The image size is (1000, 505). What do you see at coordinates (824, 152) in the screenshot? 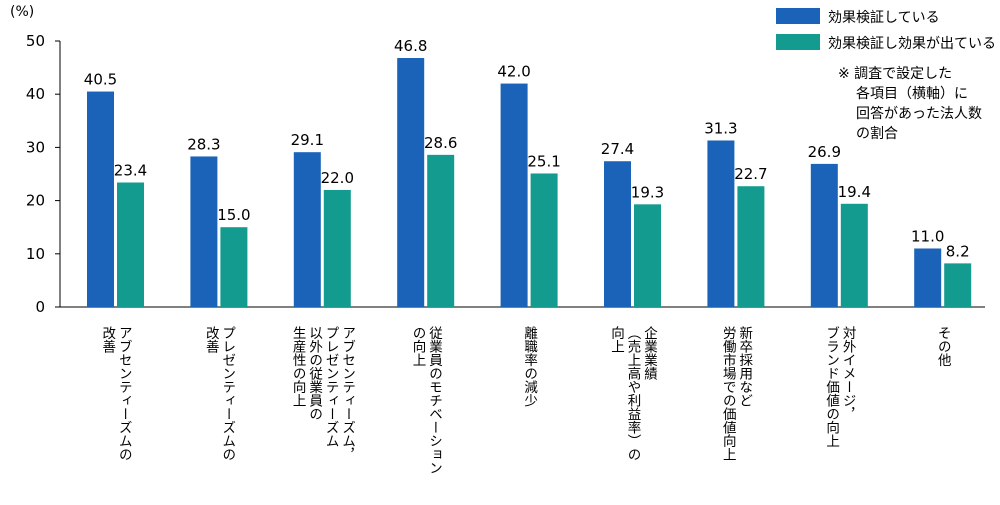
I see `data-label: 26.9` at bounding box center [824, 152].